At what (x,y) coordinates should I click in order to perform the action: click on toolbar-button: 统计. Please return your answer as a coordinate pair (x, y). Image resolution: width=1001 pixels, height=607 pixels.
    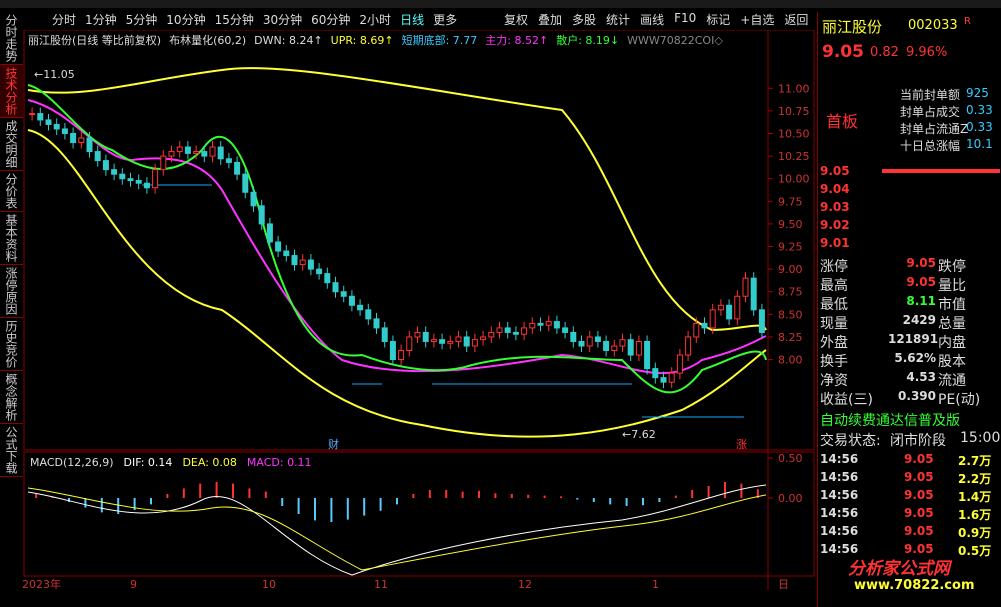
    Looking at the image, I should click on (618, 20).